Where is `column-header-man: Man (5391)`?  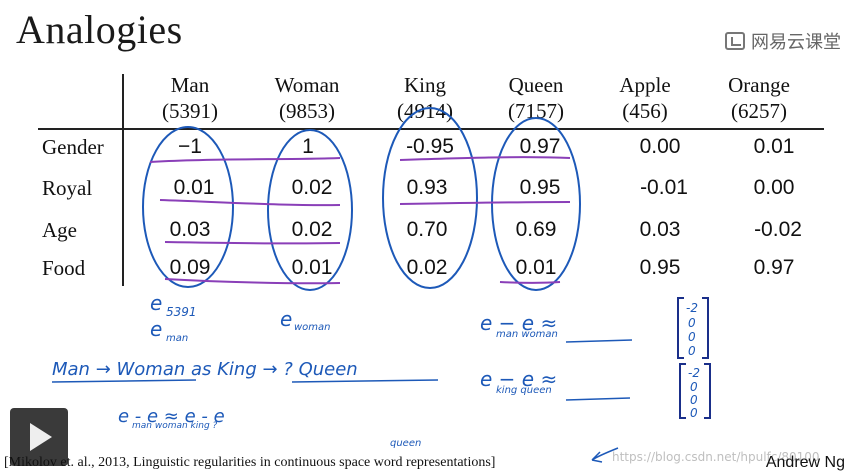 column-header-man: Man (5391) is located at coordinates (190, 98).